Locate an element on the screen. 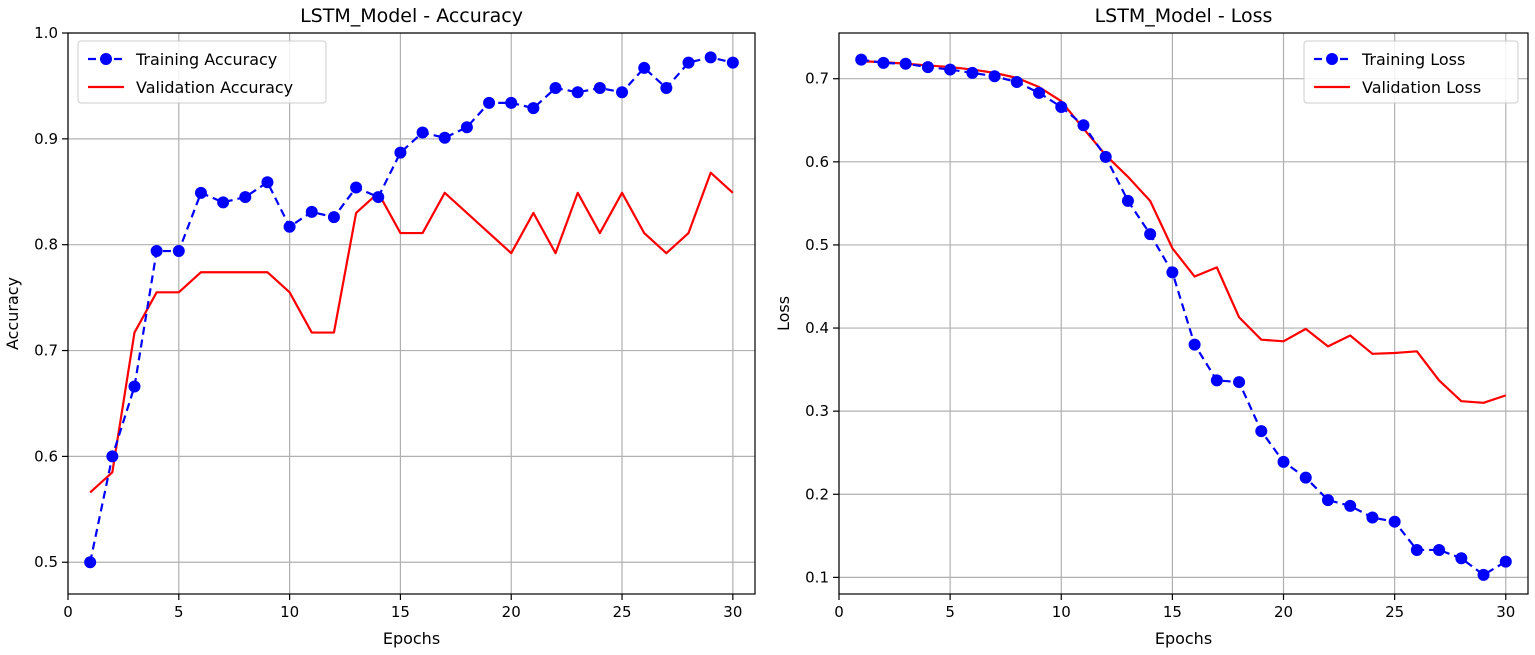  accuracy-legend-box is located at coordinates (202, 72).